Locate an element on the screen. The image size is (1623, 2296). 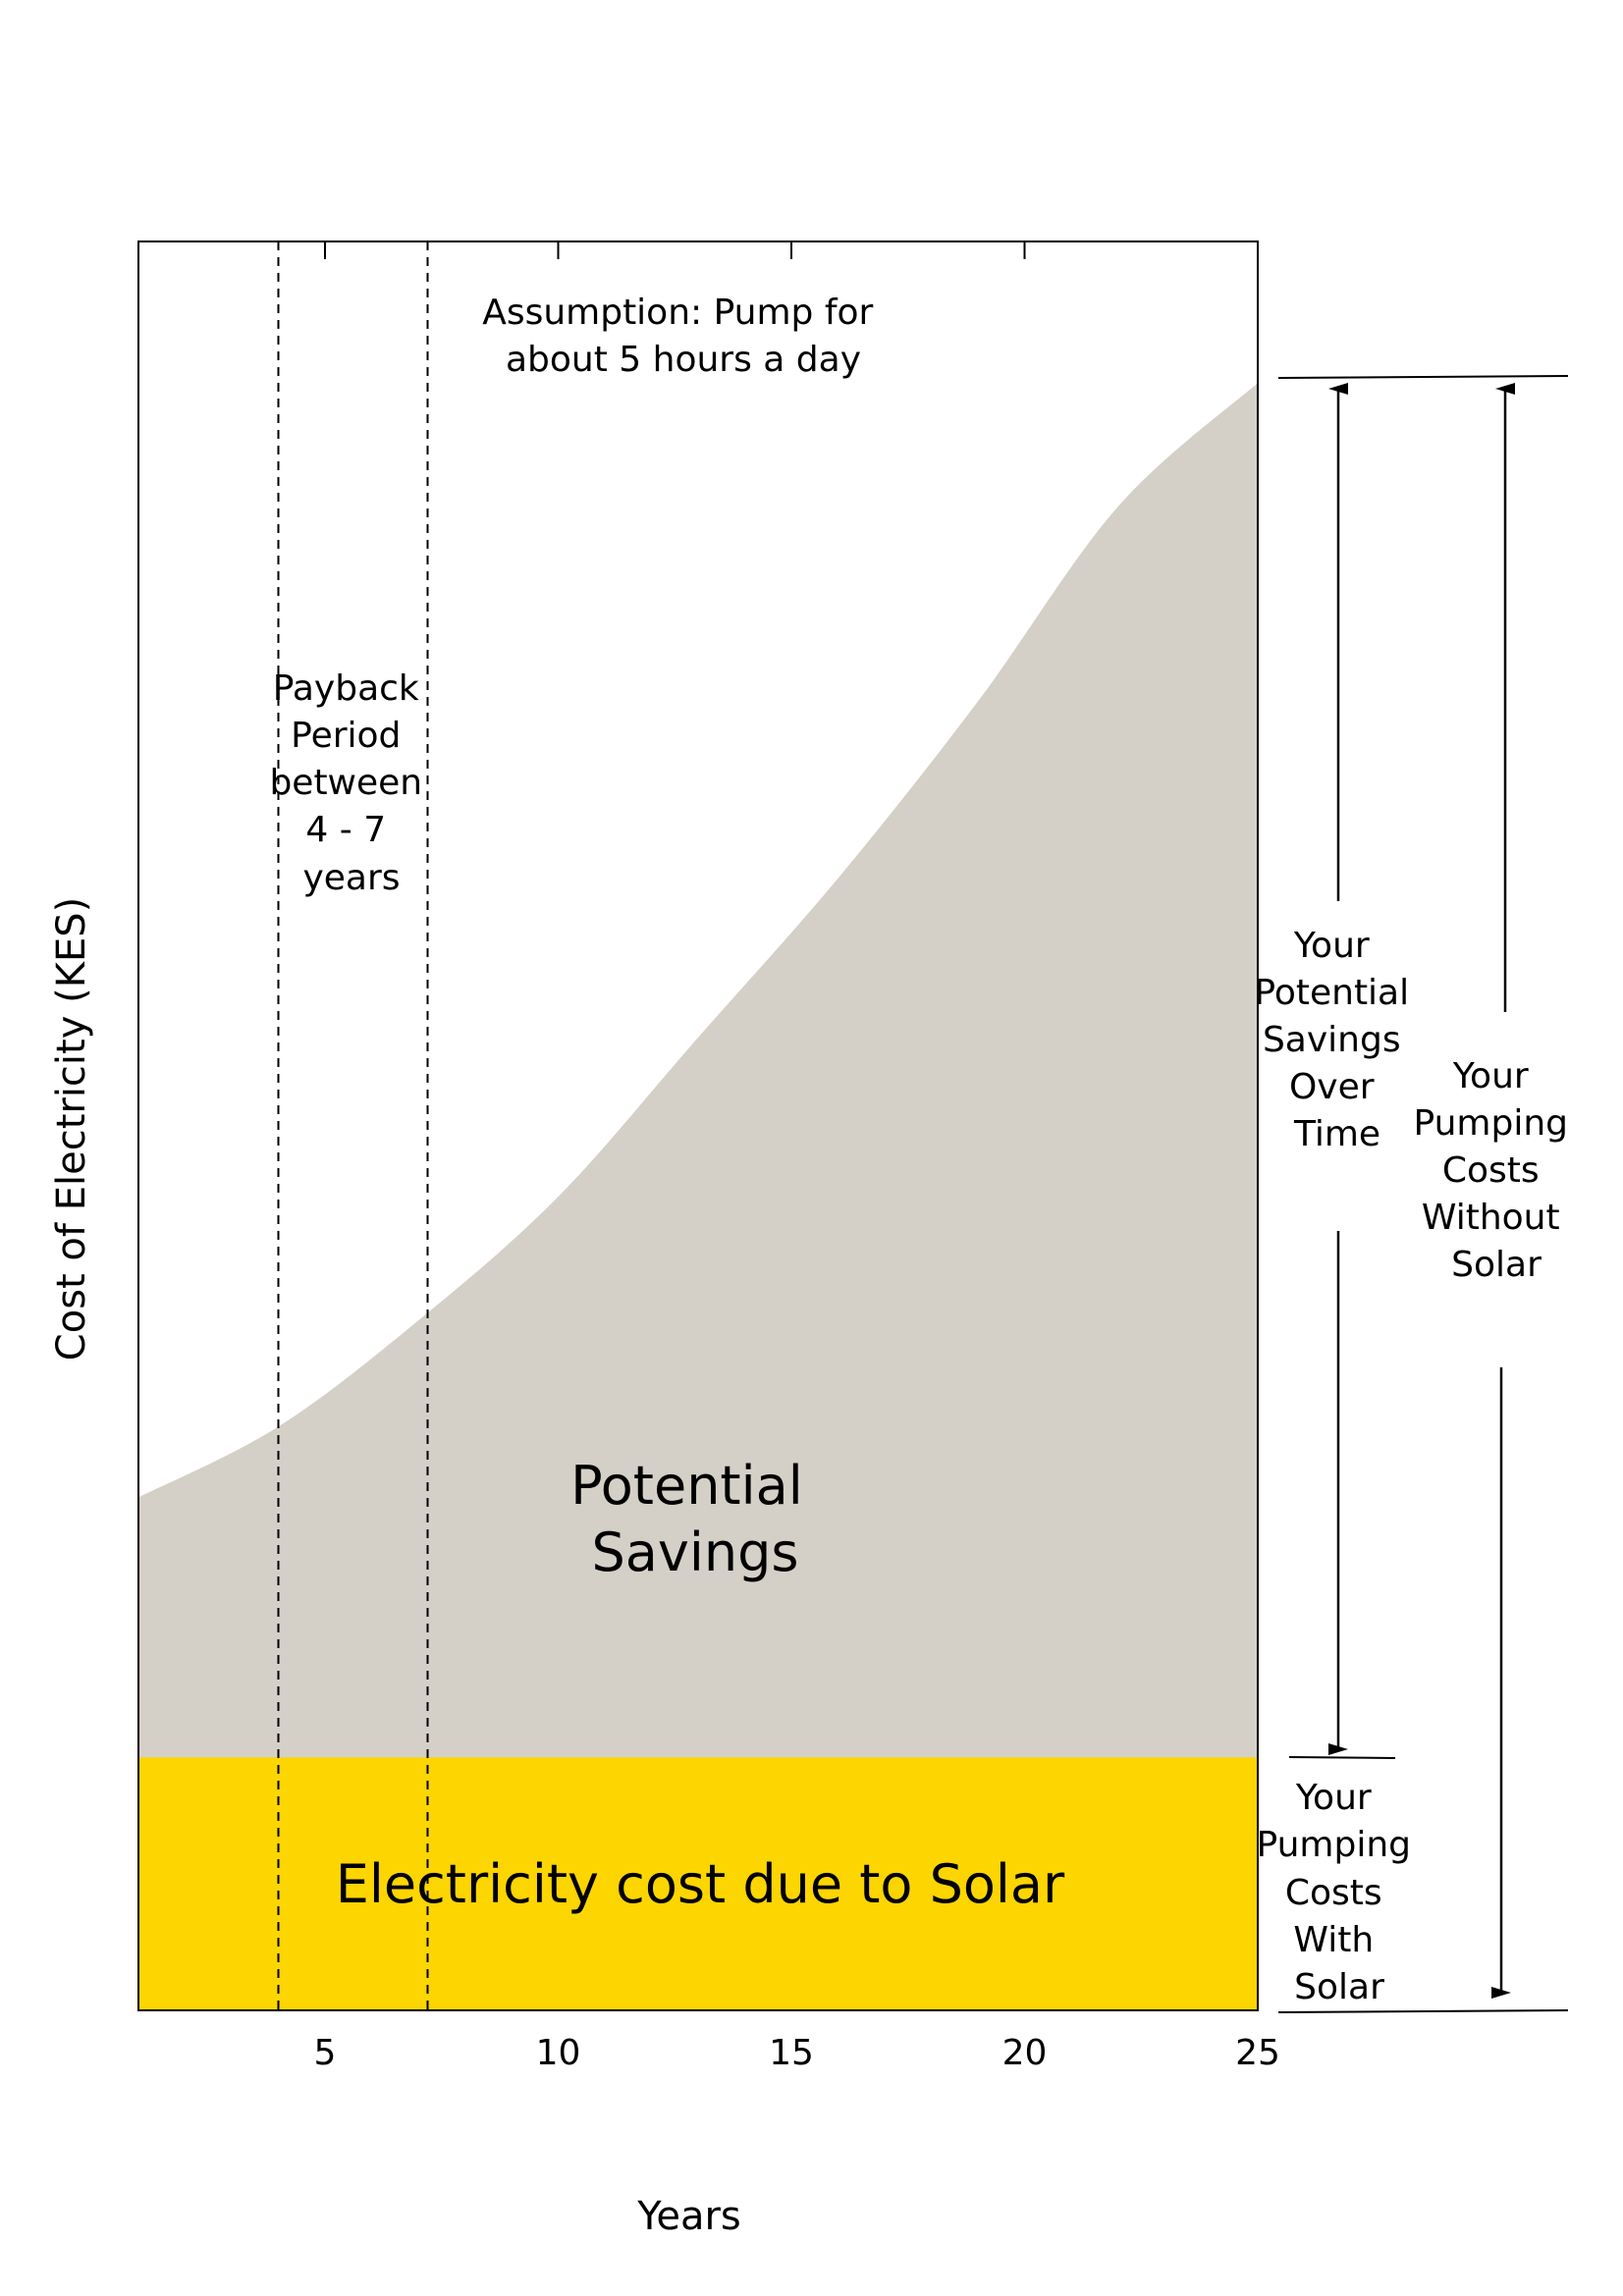
cs-line-3: Costs is located at coordinates (1334, 1893).